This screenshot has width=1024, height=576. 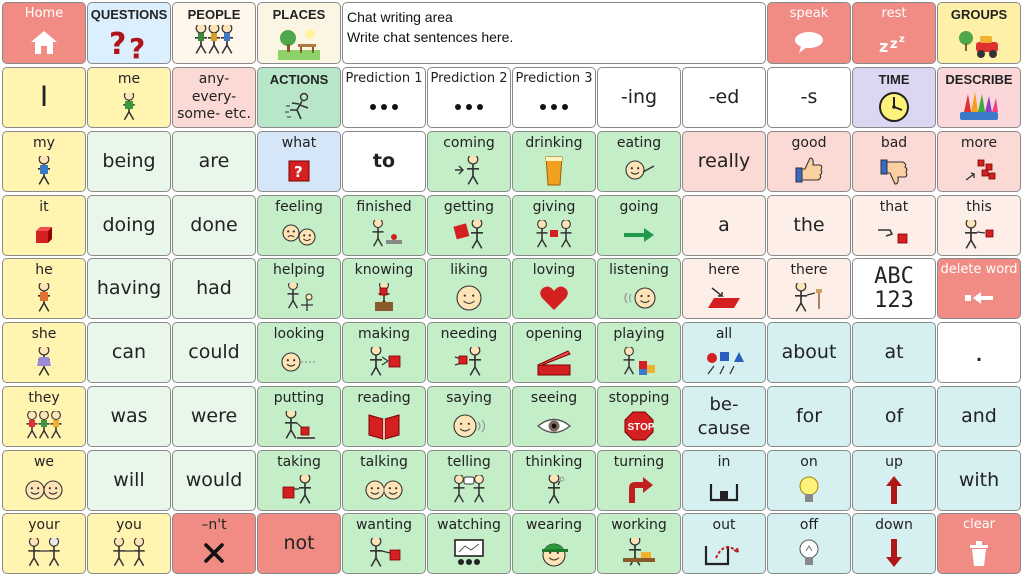 What do you see at coordinates (129, 416) in the screenshot?
I see `symbol-was-button: was` at bounding box center [129, 416].